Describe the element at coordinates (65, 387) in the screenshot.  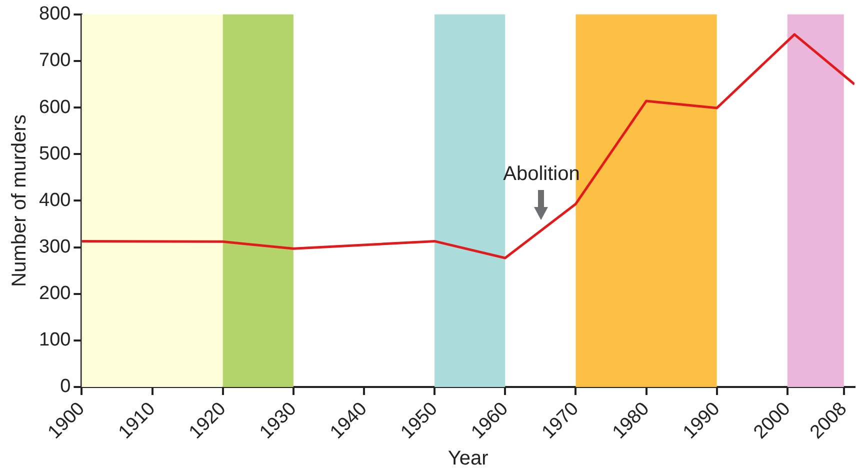
I see `y-tick-label: 0` at that location.